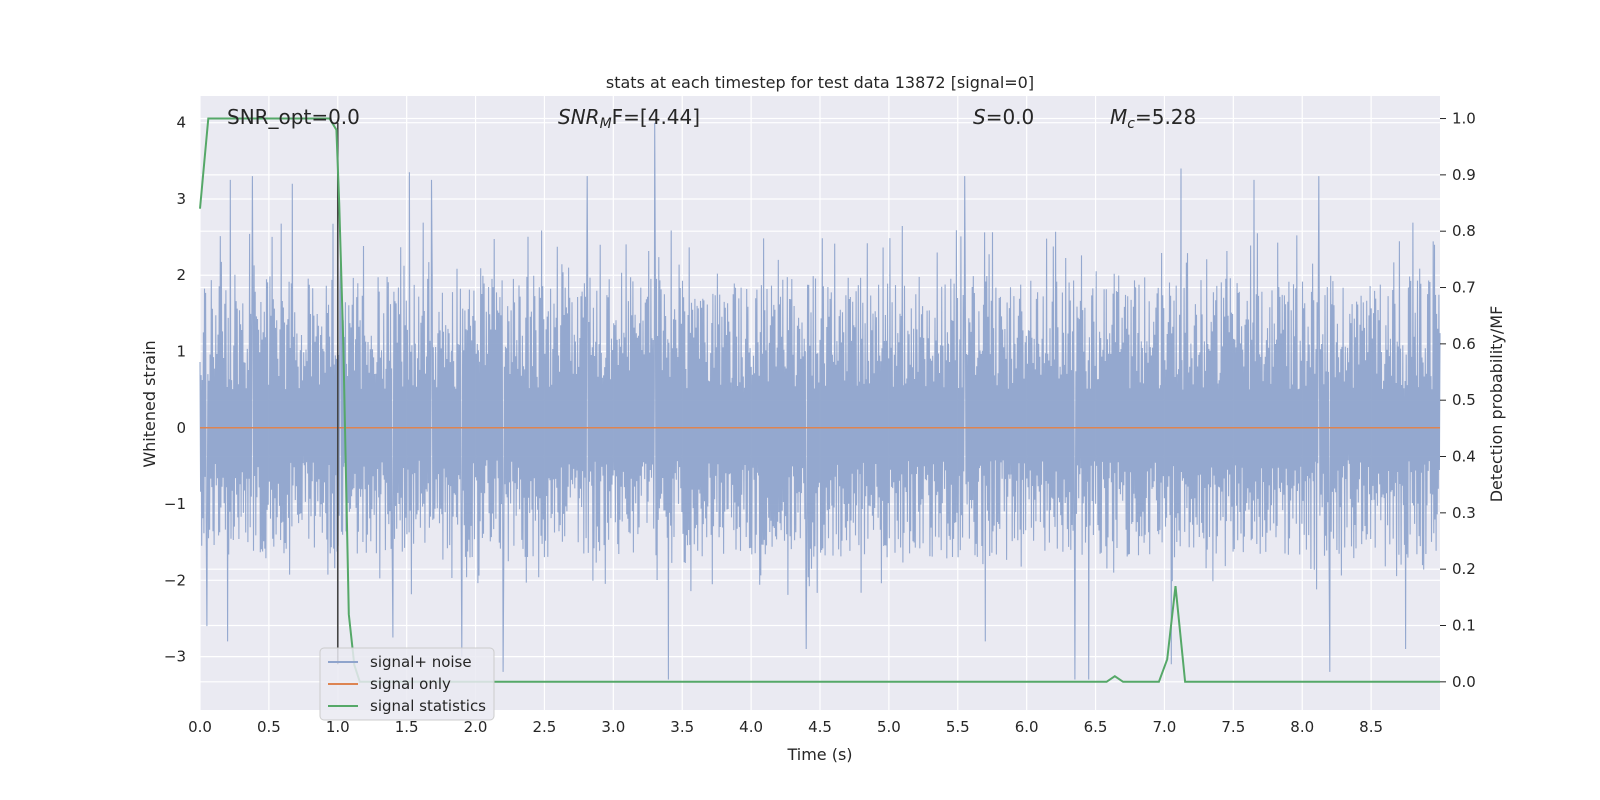 This screenshot has width=1600, height=800. I want to click on annotation-snr-mf-rest: F=[4.44], so click(656, 117).